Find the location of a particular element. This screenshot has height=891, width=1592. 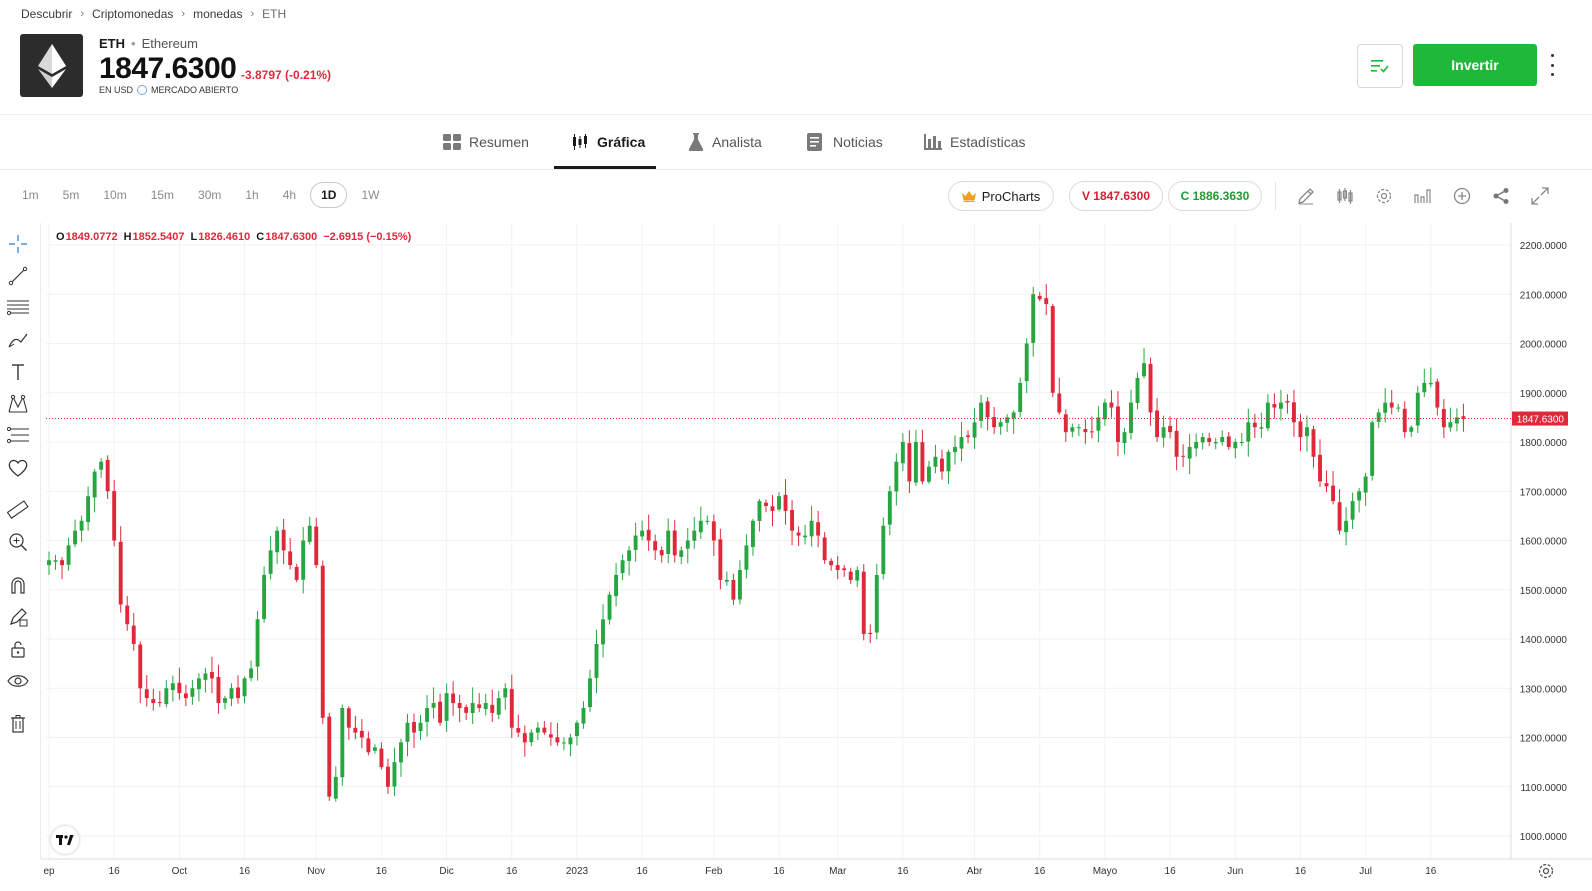

timeframe-4h: 4h is located at coordinates (289, 195).